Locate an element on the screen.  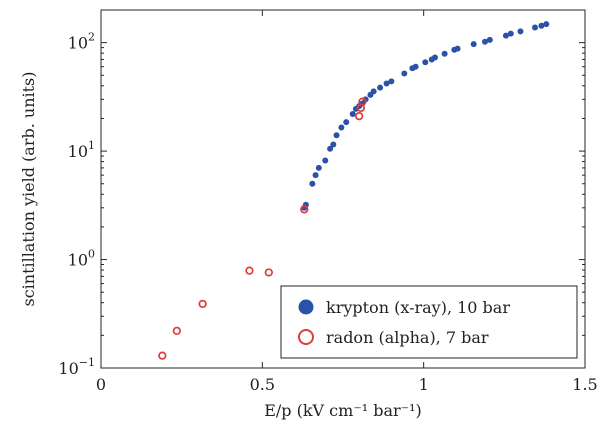
y-tick-label: 10⁰ is located at coordinates (81, 259).